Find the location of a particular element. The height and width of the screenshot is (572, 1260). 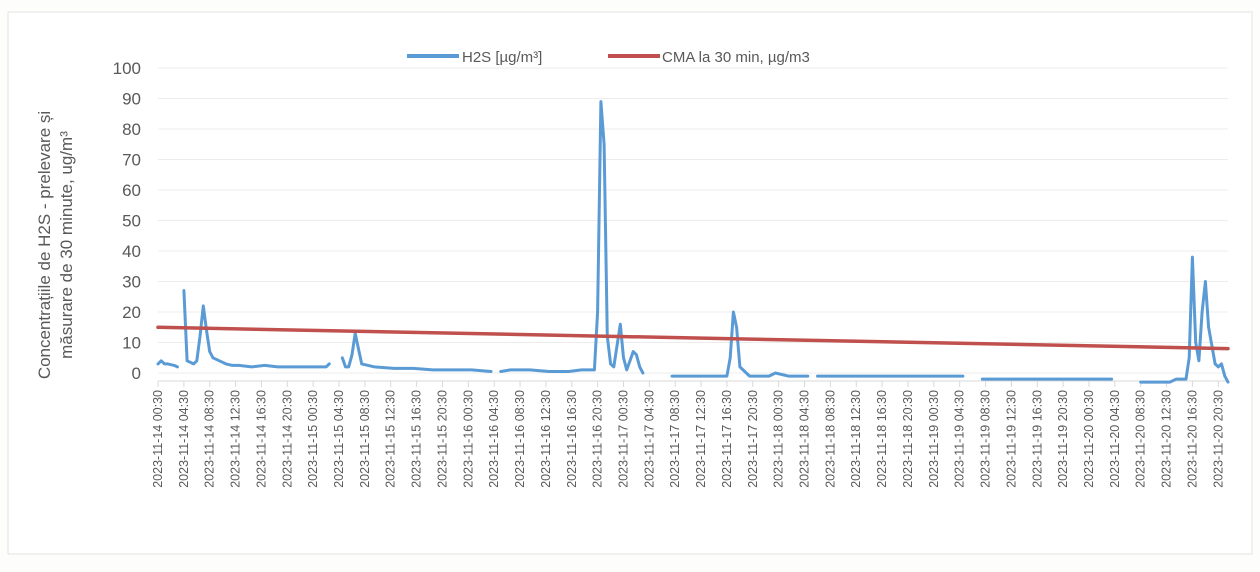

y-axis: 0 10 20 30 40 50 60 70 80 90 100 is located at coordinates (127, 221).